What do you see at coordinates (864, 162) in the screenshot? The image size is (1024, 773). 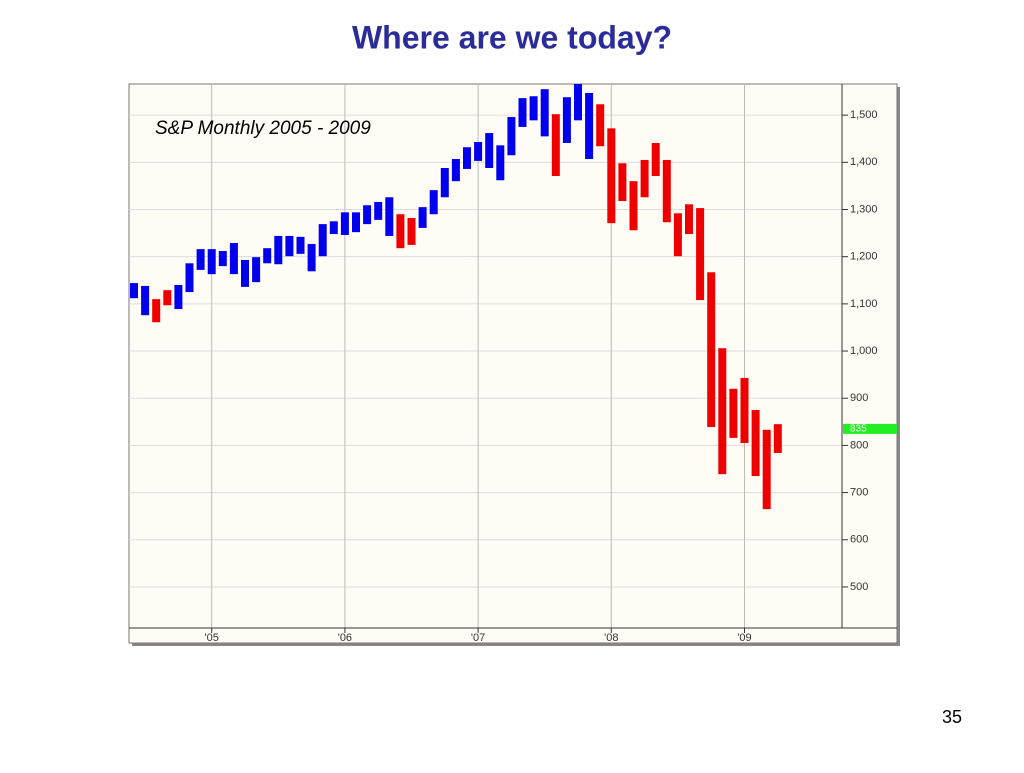 I see `y-tick-label: 1,400` at bounding box center [864, 162].